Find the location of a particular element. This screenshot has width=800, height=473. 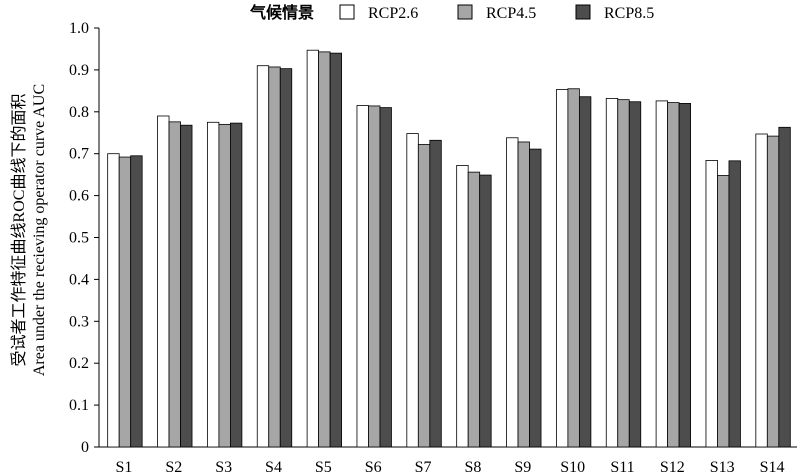

y-tick-label: 0.1 is located at coordinates (79, 405).